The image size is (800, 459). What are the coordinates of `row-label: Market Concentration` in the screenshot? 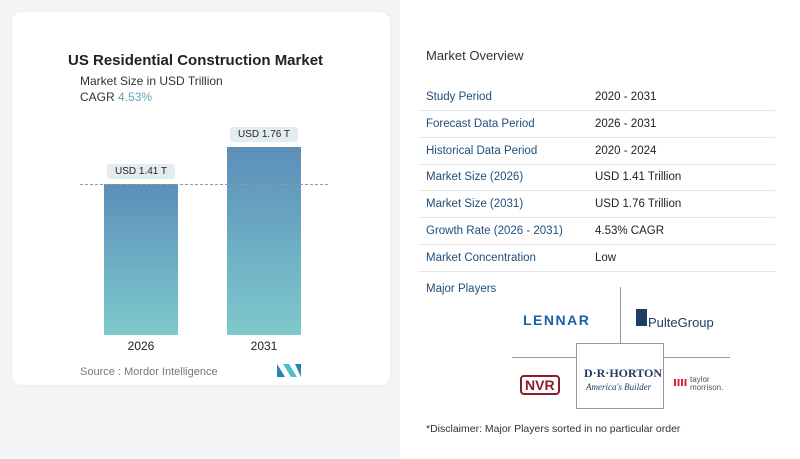 It's located at (481, 257).